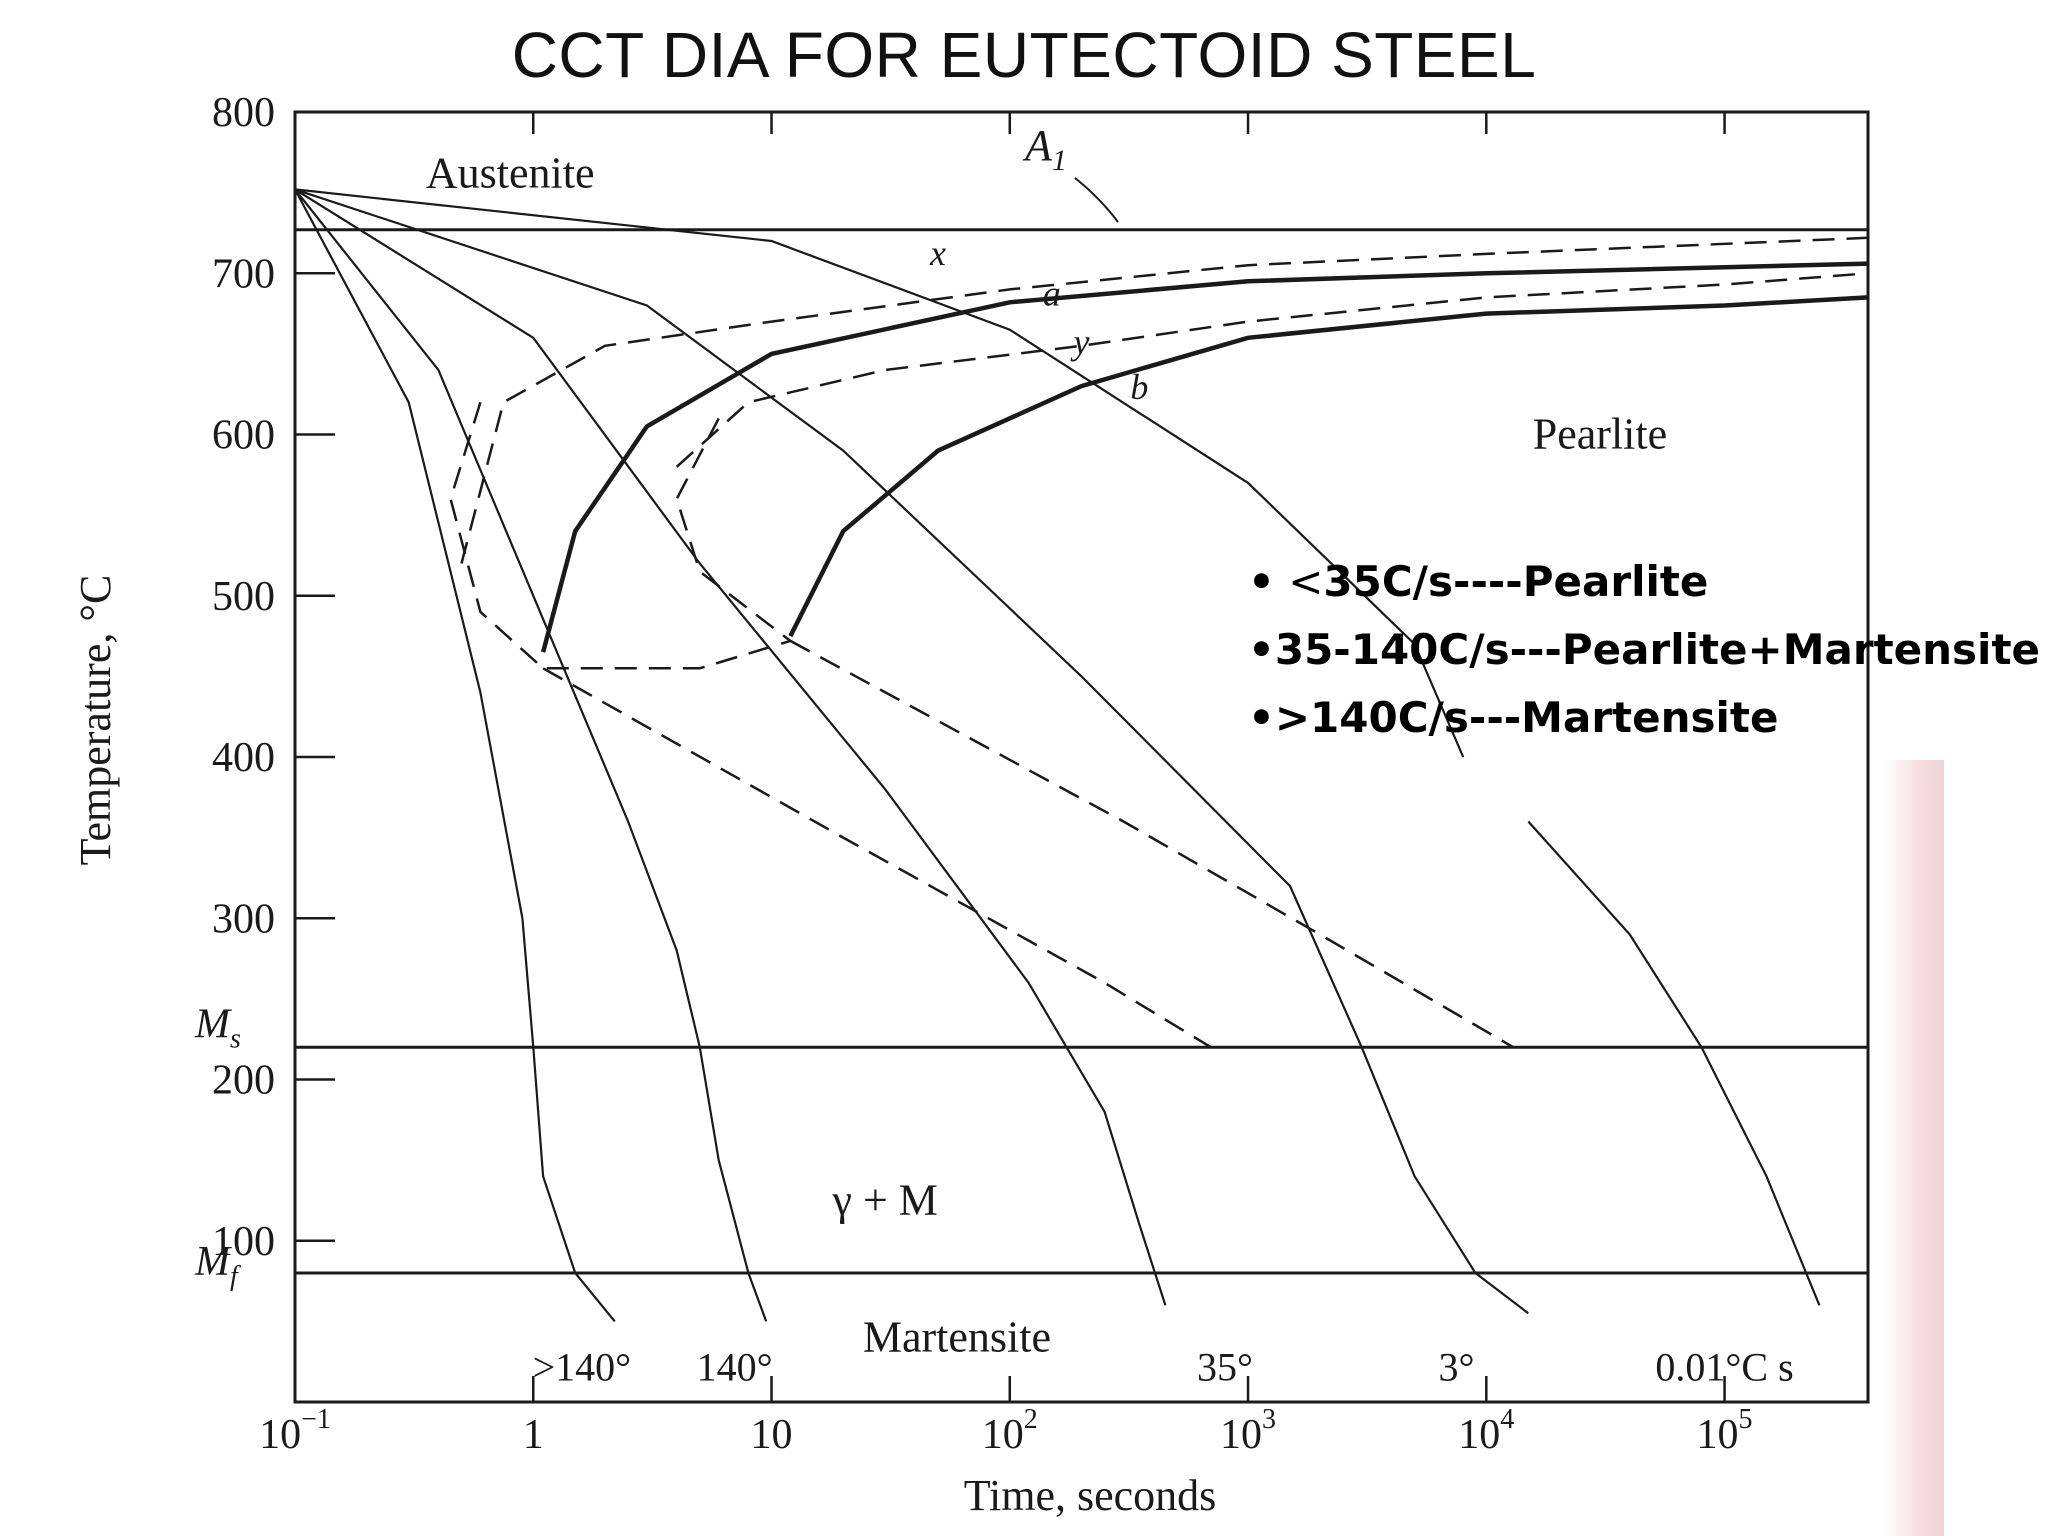 The width and height of the screenshot is (2048, 1536). Describe the element at coordinates (1248, 1431) in the screenshot. I see `x-tick-label-5: 10³` at that location.